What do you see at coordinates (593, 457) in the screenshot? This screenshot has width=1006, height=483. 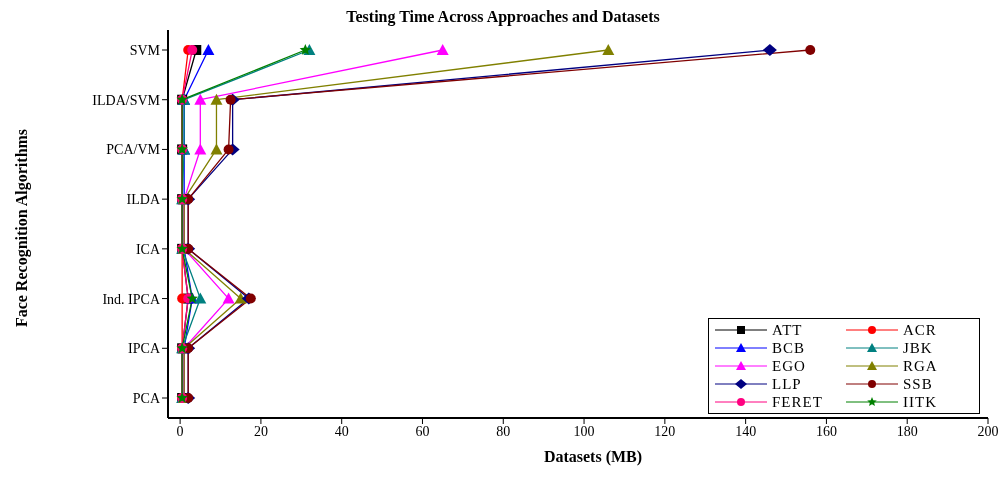 I see `x-axis-title: Datasets (MB)` at bounding box center [593, 457].